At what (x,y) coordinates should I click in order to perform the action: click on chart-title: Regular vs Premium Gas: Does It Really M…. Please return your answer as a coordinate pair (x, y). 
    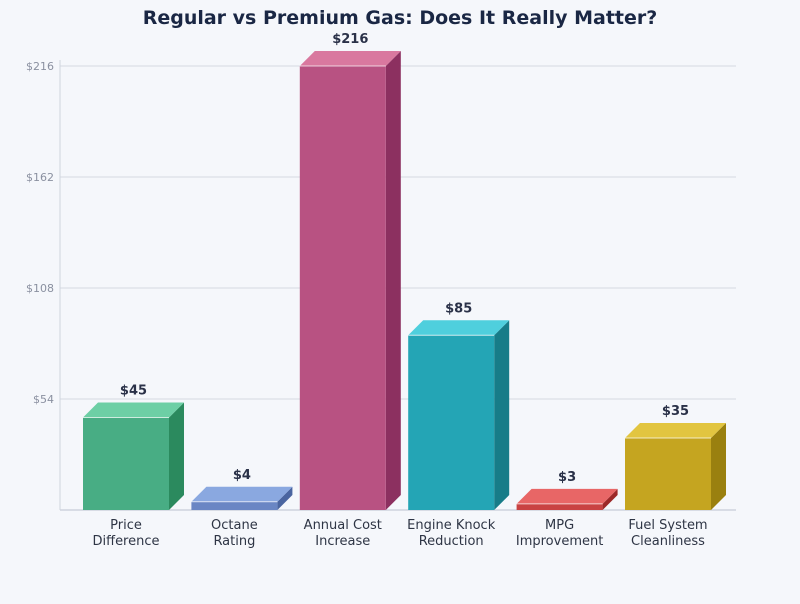
    Looking at the image, I should click on (400, 18).